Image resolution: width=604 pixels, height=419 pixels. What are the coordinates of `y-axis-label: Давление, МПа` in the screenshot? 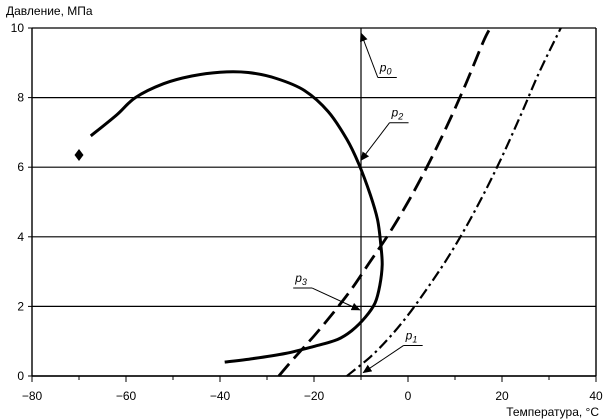 It's located at (49, 11).